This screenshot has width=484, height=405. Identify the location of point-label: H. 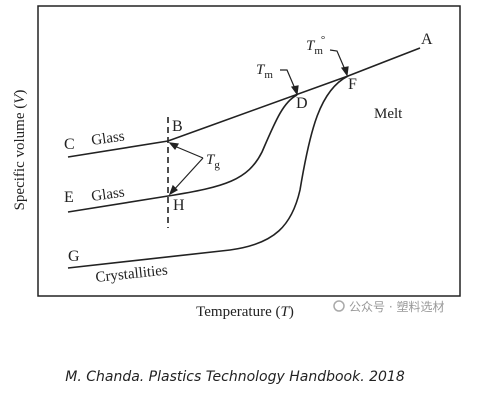
(179, 205).